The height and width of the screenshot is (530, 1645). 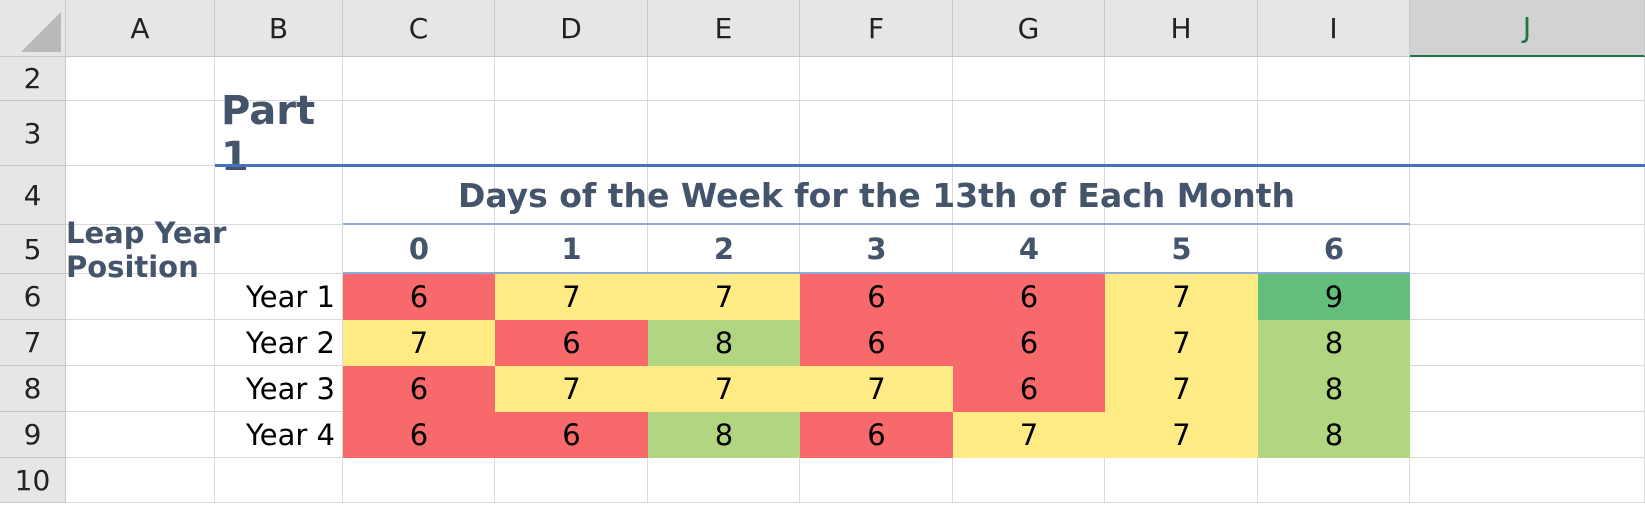 I want to click on cell-i10, so click(x=1334, y=480).